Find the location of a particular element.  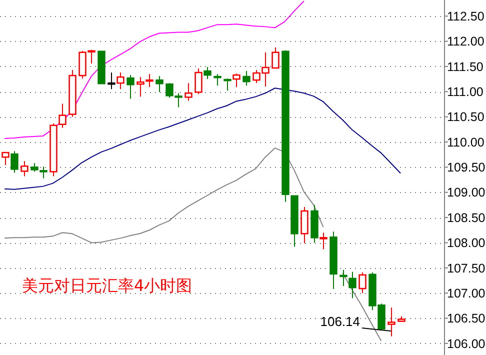

y-tick-label: 112.00 is located at coordinates (465, 41).